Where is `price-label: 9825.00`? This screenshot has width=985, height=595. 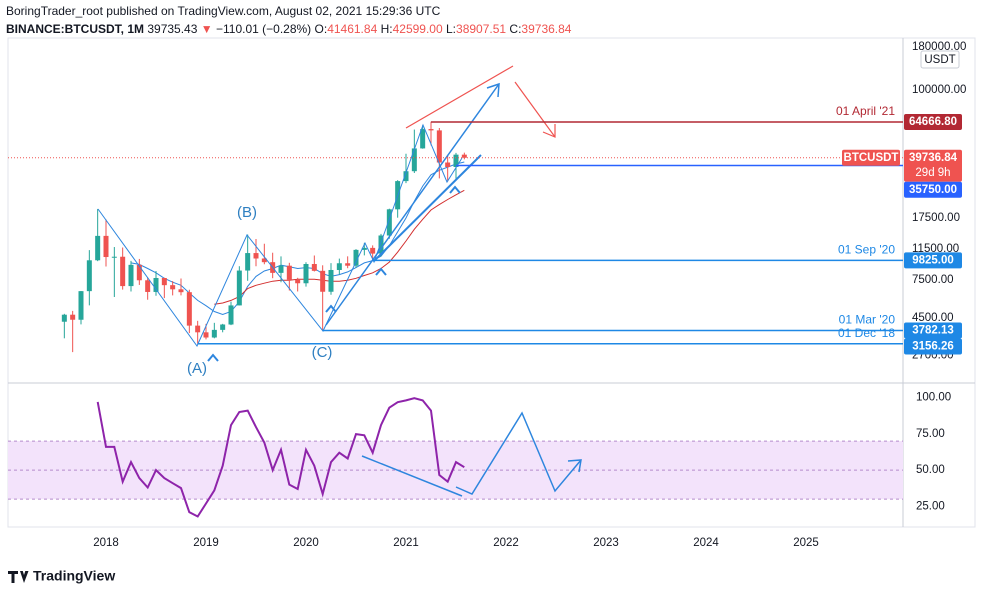 price-label: 9825.00 is located at coordinates (933, 260).